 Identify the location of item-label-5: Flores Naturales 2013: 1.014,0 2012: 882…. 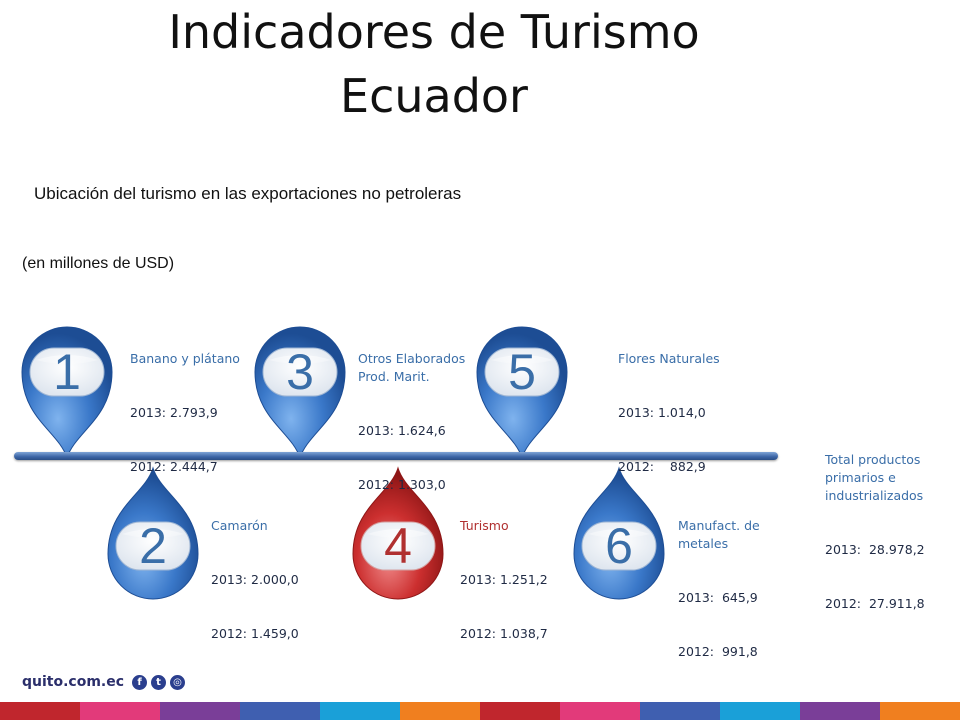
(669, 404).